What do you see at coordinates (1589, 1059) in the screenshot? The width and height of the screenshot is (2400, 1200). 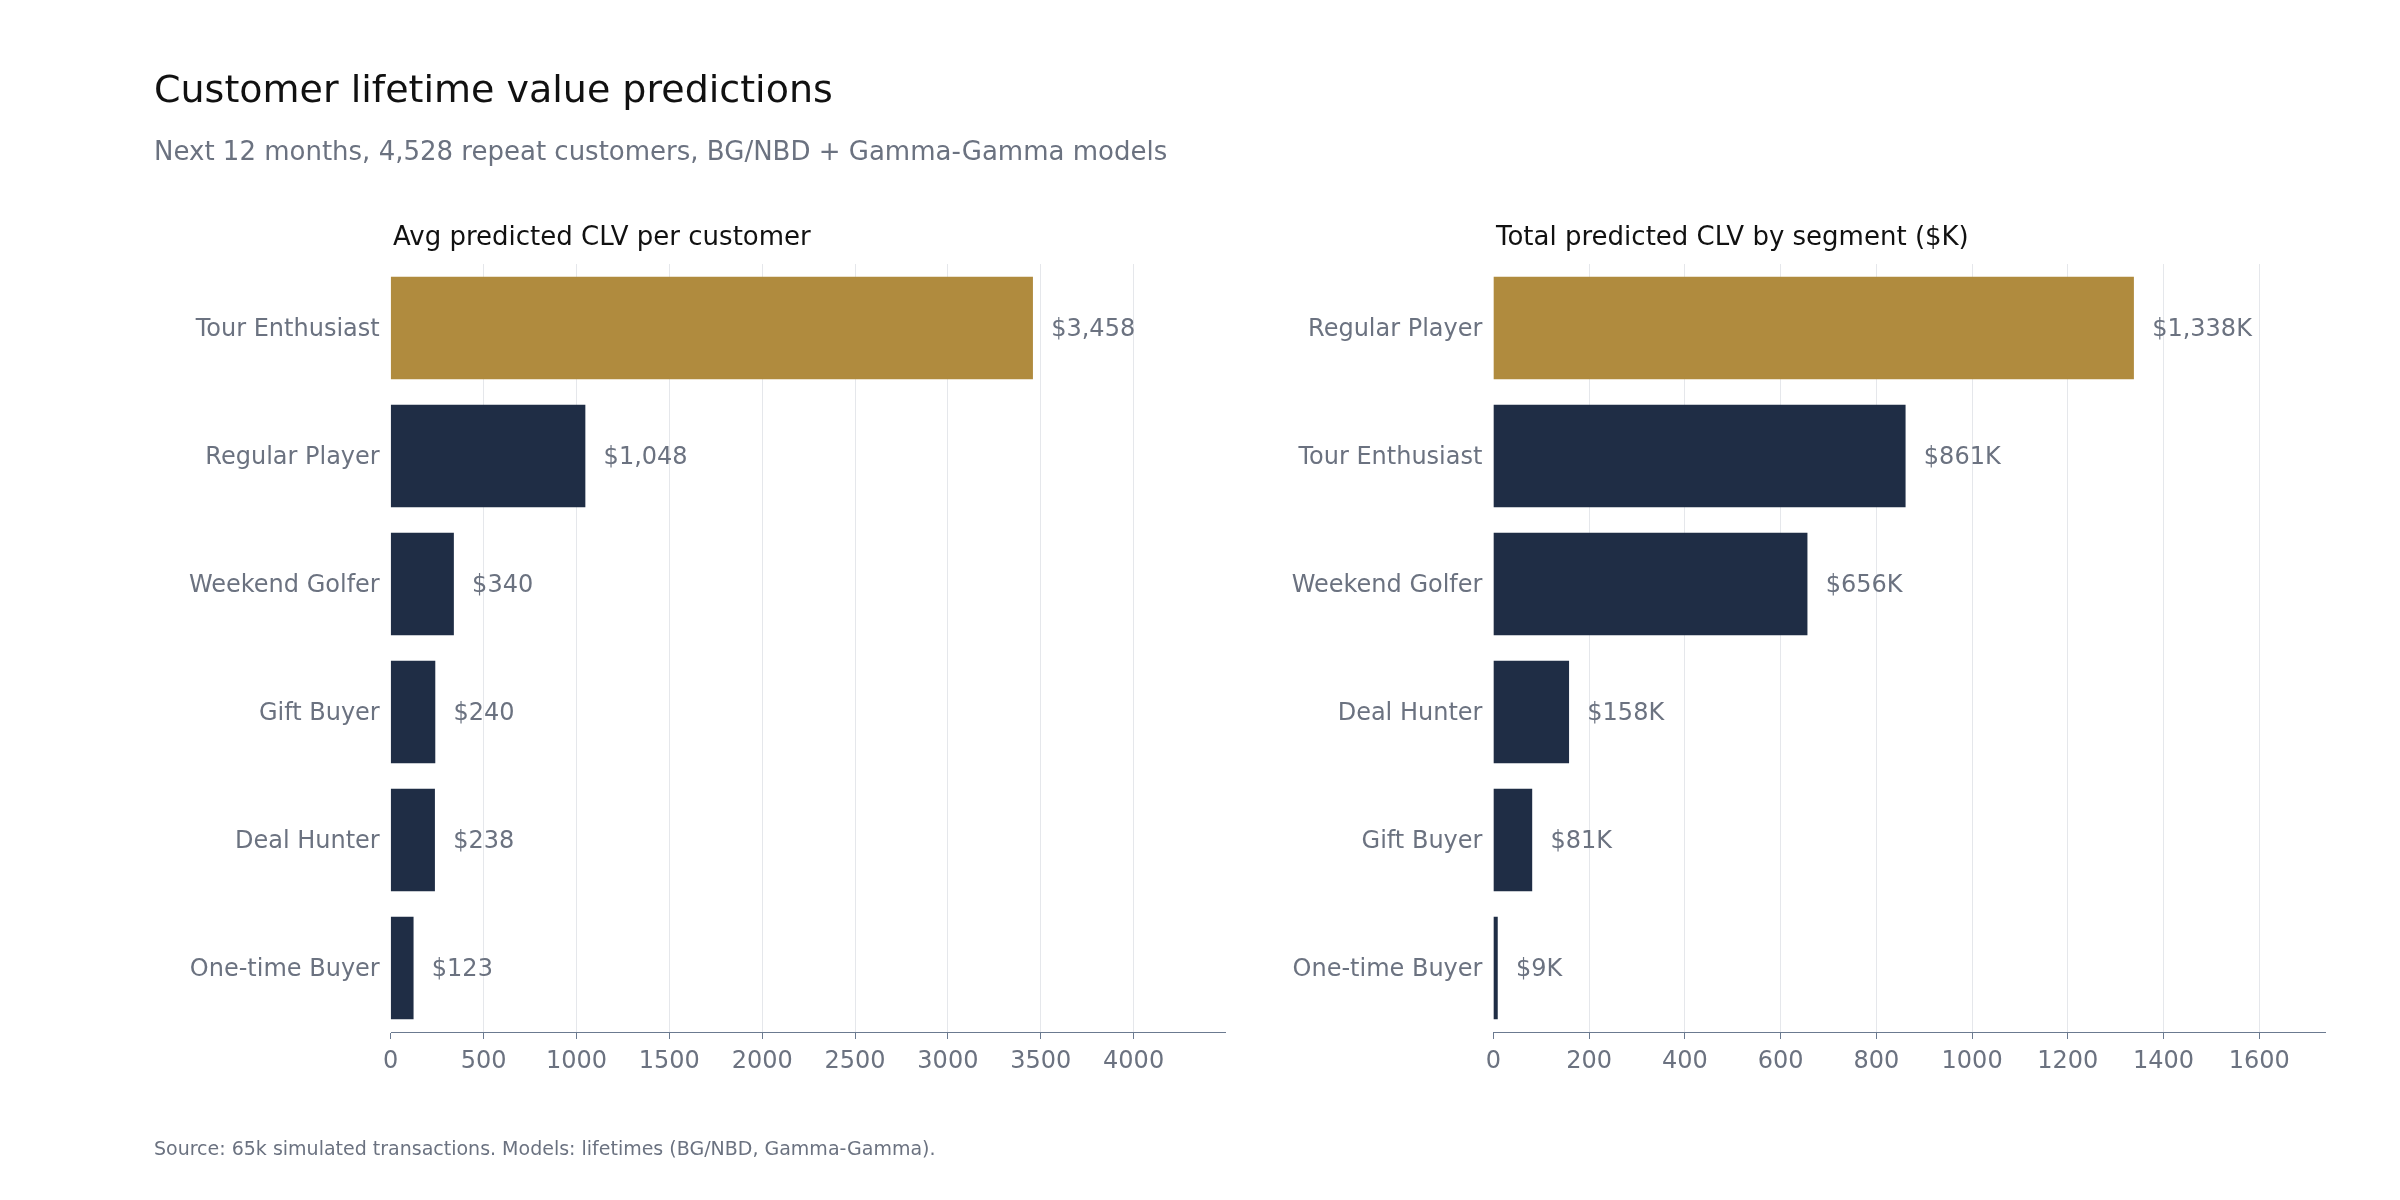 I see `x-tick-label: 200` at bounding box center [1589, 1059].